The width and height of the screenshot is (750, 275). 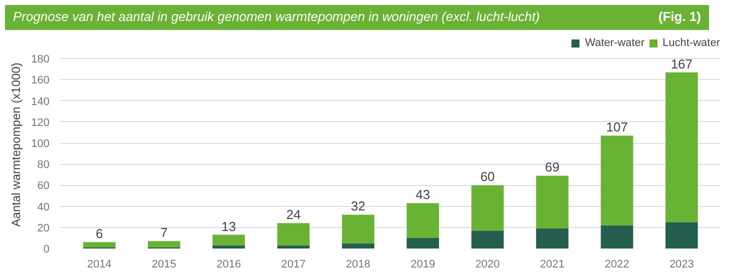 I want to click on x-tick-label: 2019, so click(x=423, y=264).